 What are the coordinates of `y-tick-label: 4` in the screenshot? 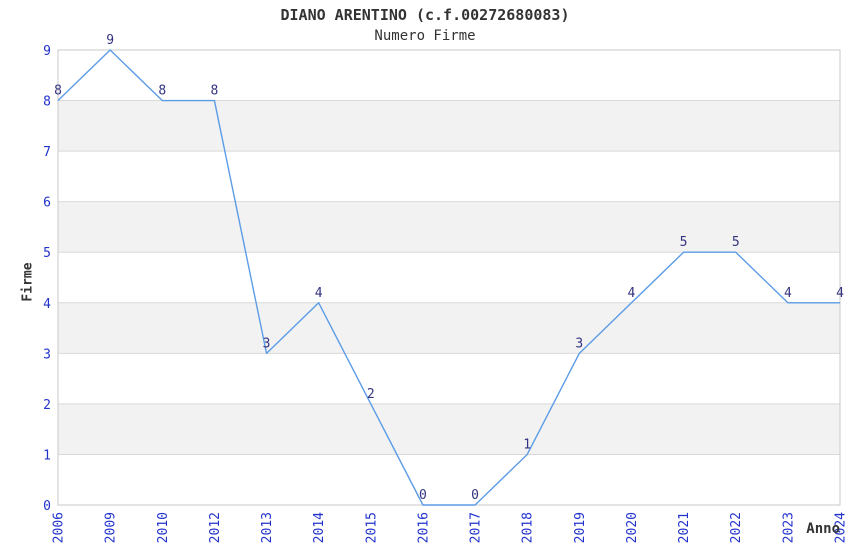 It's located at (47, 304).